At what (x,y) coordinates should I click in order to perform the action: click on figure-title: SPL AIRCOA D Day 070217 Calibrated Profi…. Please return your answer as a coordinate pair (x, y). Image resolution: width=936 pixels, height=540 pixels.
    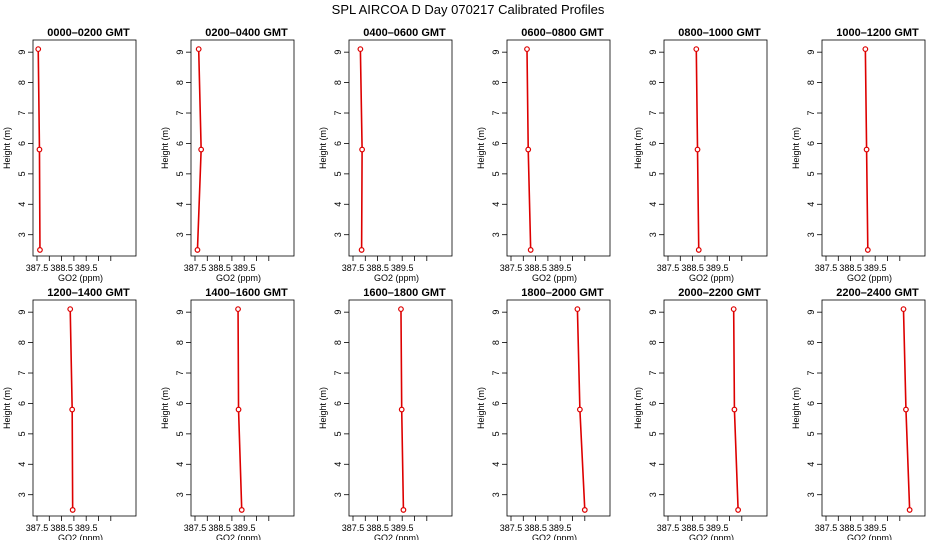
    Looking at the image, I should click on (468, 9).